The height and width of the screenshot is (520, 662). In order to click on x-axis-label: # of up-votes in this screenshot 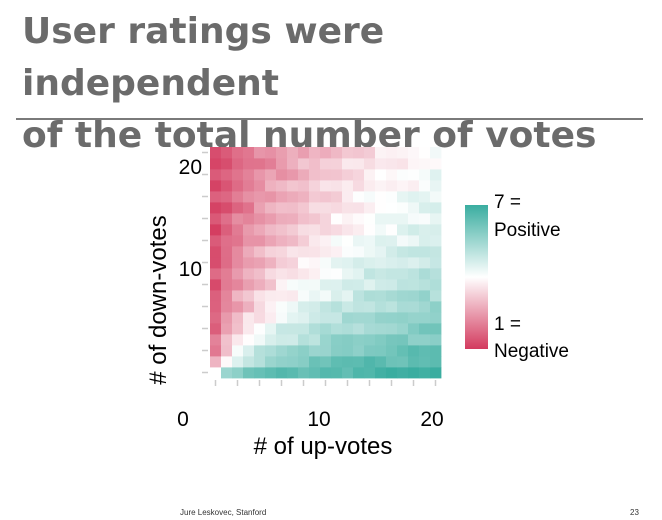, I will do `click(323, 446)`.